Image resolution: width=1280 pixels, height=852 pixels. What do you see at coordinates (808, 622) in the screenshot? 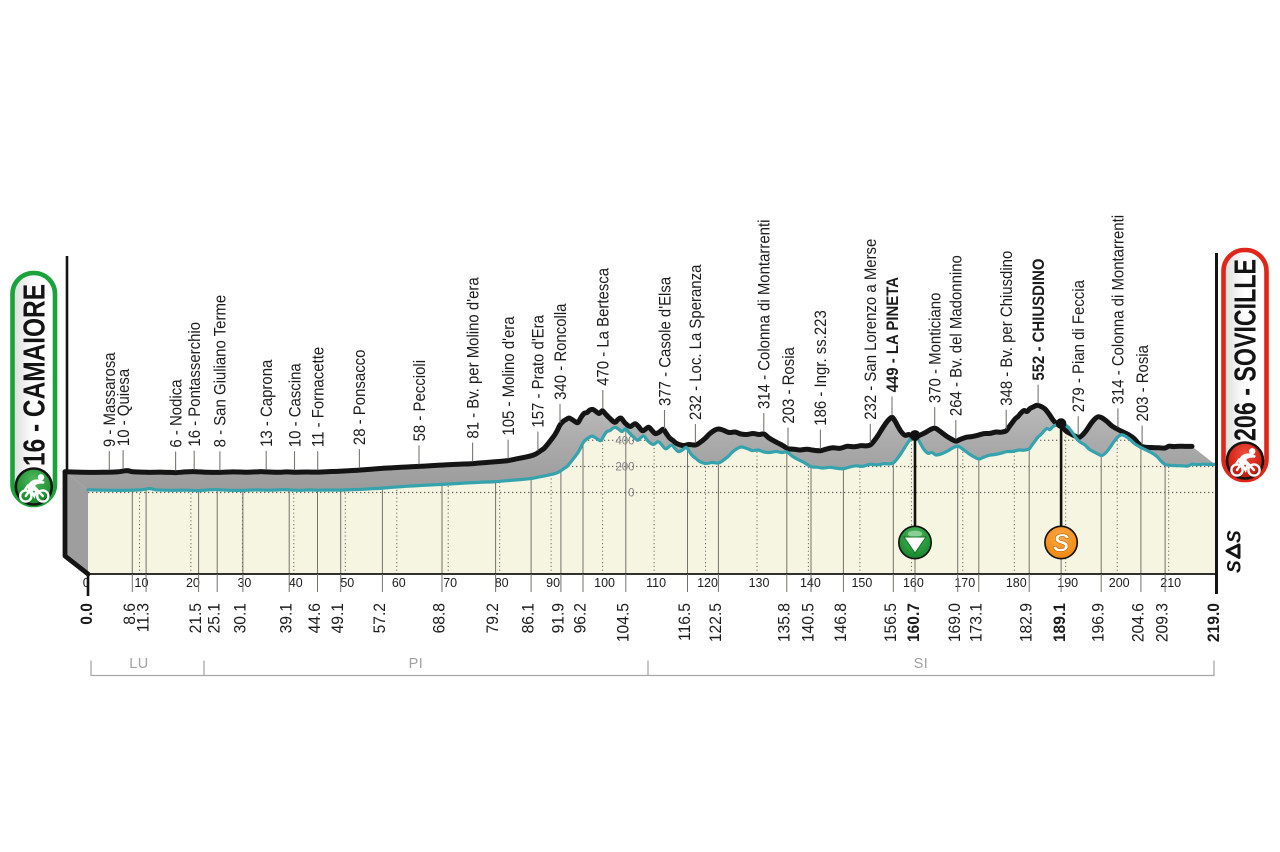
I see `svg-text: 140.5` at bounding box center [808, 622].